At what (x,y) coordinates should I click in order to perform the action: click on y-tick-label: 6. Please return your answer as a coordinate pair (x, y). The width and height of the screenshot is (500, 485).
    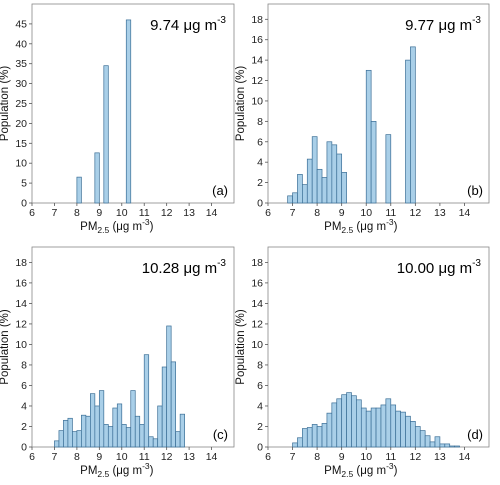
    Looking at the image, I should click on (260, 142).